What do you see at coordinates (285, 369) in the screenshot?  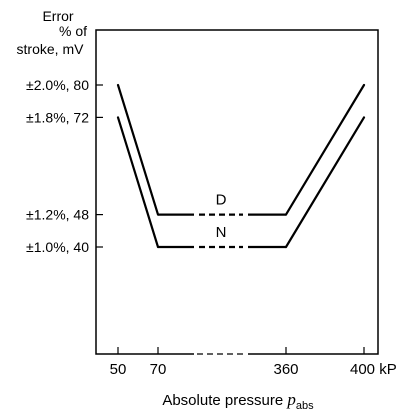 I see `x-tick-label: 360` at bounding box center [285, 369].